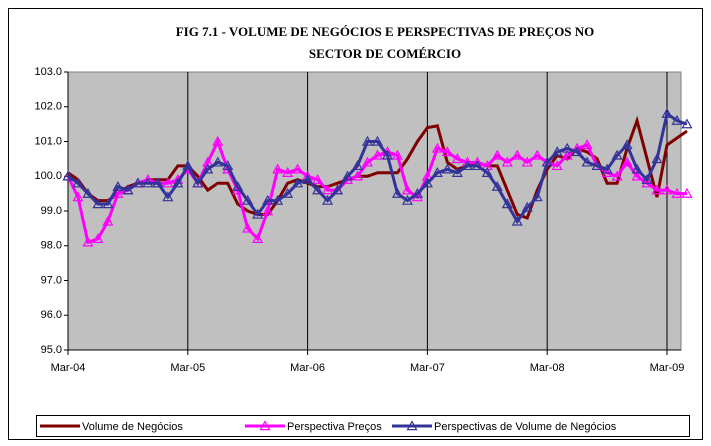 This screenshot has height=446, width=711. Describe the element at coordinates (68, 368) in the screenshot. I see `x-tick-label: Mar-04` at that location.